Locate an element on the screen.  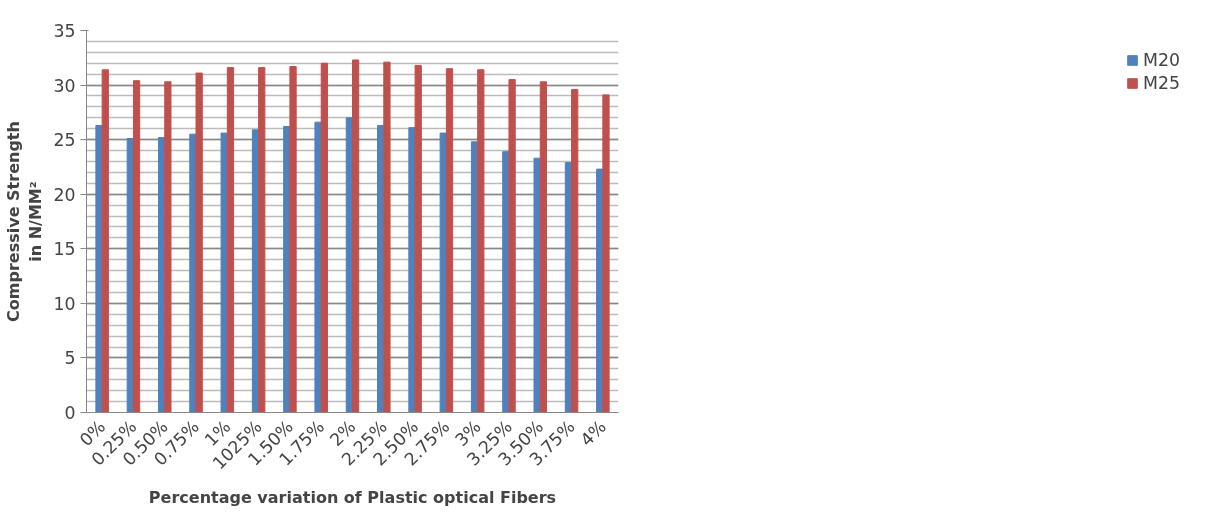
x-tick-label: 4% is located at coordinates (593, 433).